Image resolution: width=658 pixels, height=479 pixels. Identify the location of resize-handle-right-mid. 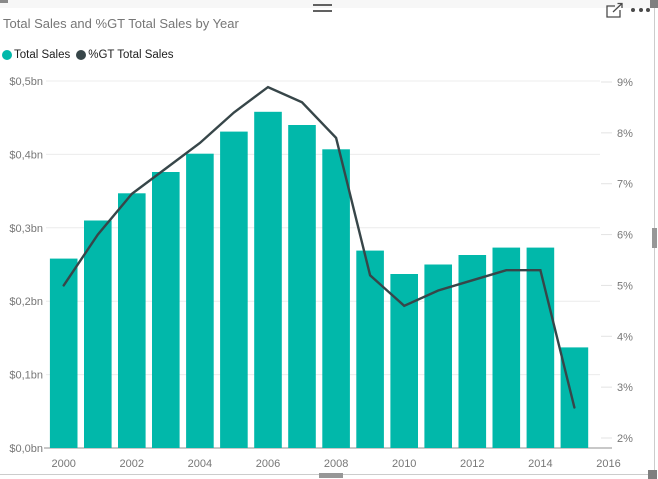
(654, 238).